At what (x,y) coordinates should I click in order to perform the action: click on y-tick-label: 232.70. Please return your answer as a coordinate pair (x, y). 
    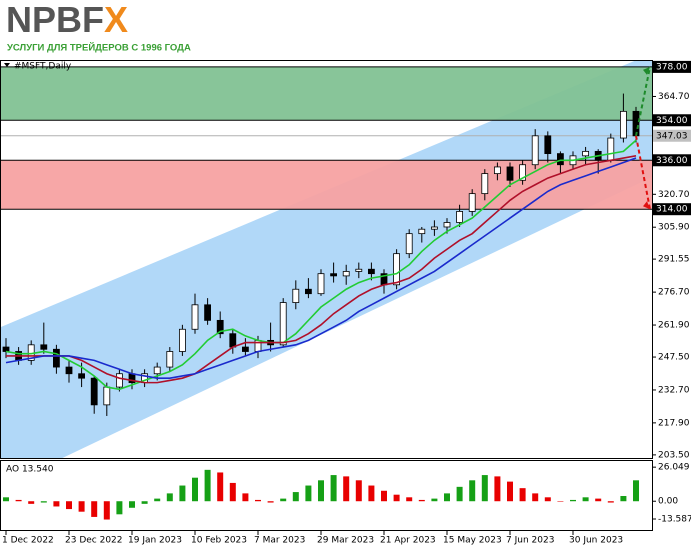
    Looking at the image, I should click on (674, 390).